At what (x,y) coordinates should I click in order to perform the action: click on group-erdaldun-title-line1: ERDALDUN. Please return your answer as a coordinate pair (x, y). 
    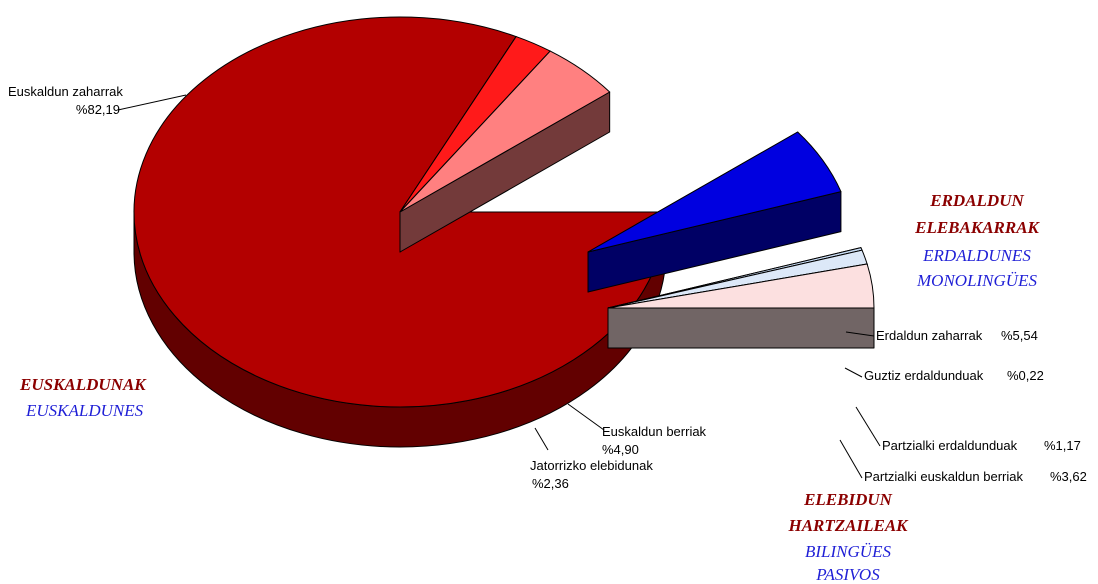
    Looking at the image, I should click on (976, 200).